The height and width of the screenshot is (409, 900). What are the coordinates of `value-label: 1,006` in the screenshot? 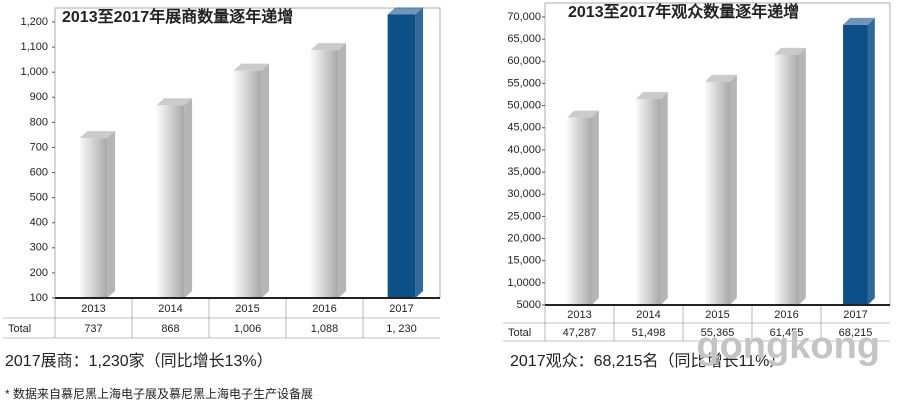 It's located at (248, 329).